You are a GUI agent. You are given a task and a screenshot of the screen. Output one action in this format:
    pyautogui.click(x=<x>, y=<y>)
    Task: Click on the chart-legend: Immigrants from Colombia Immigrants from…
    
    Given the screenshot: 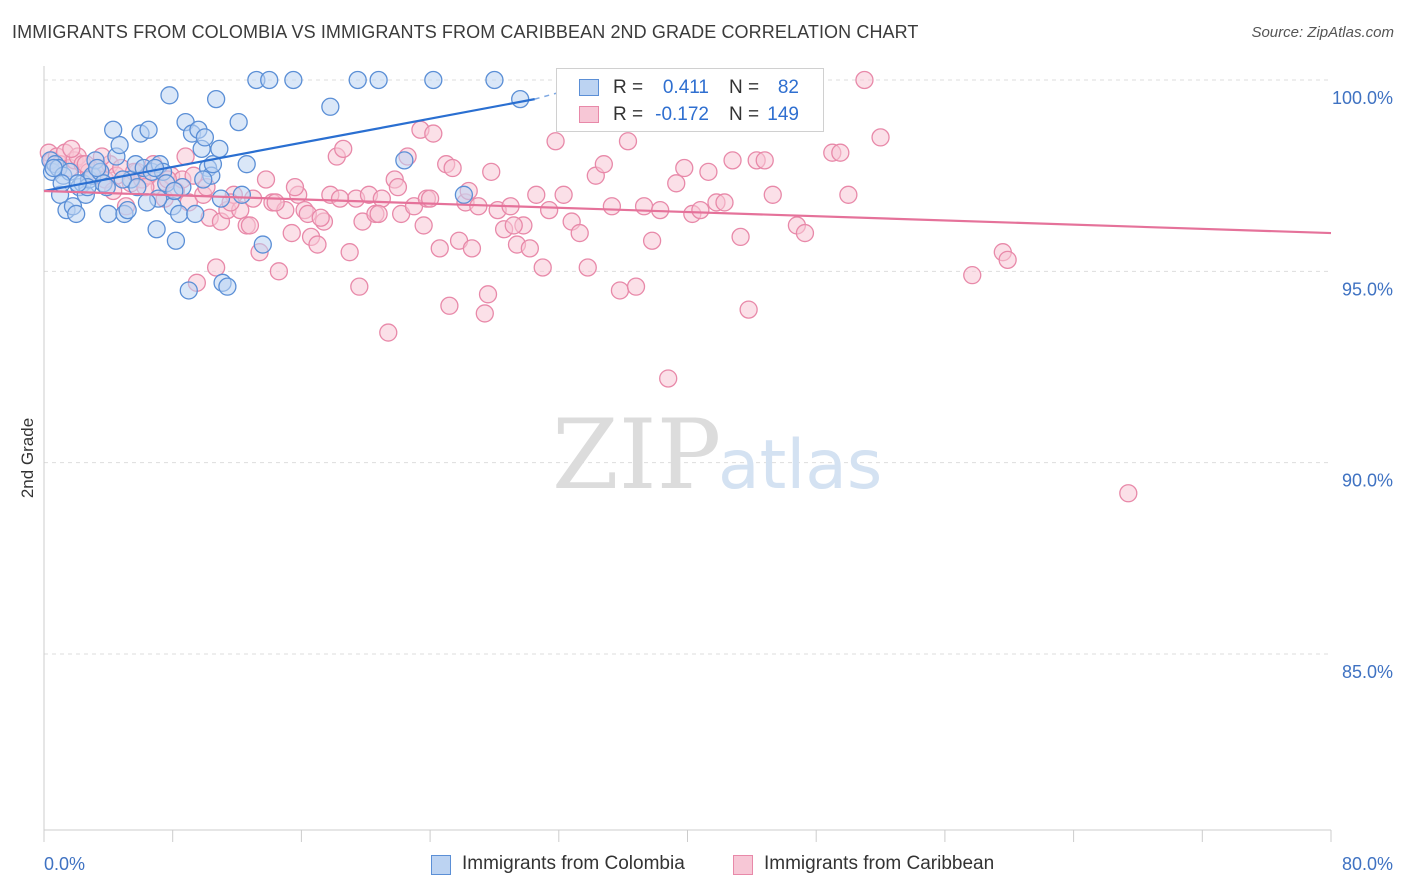 What is the action you would take?
    pyautogui.click(x=703, y=865)
    